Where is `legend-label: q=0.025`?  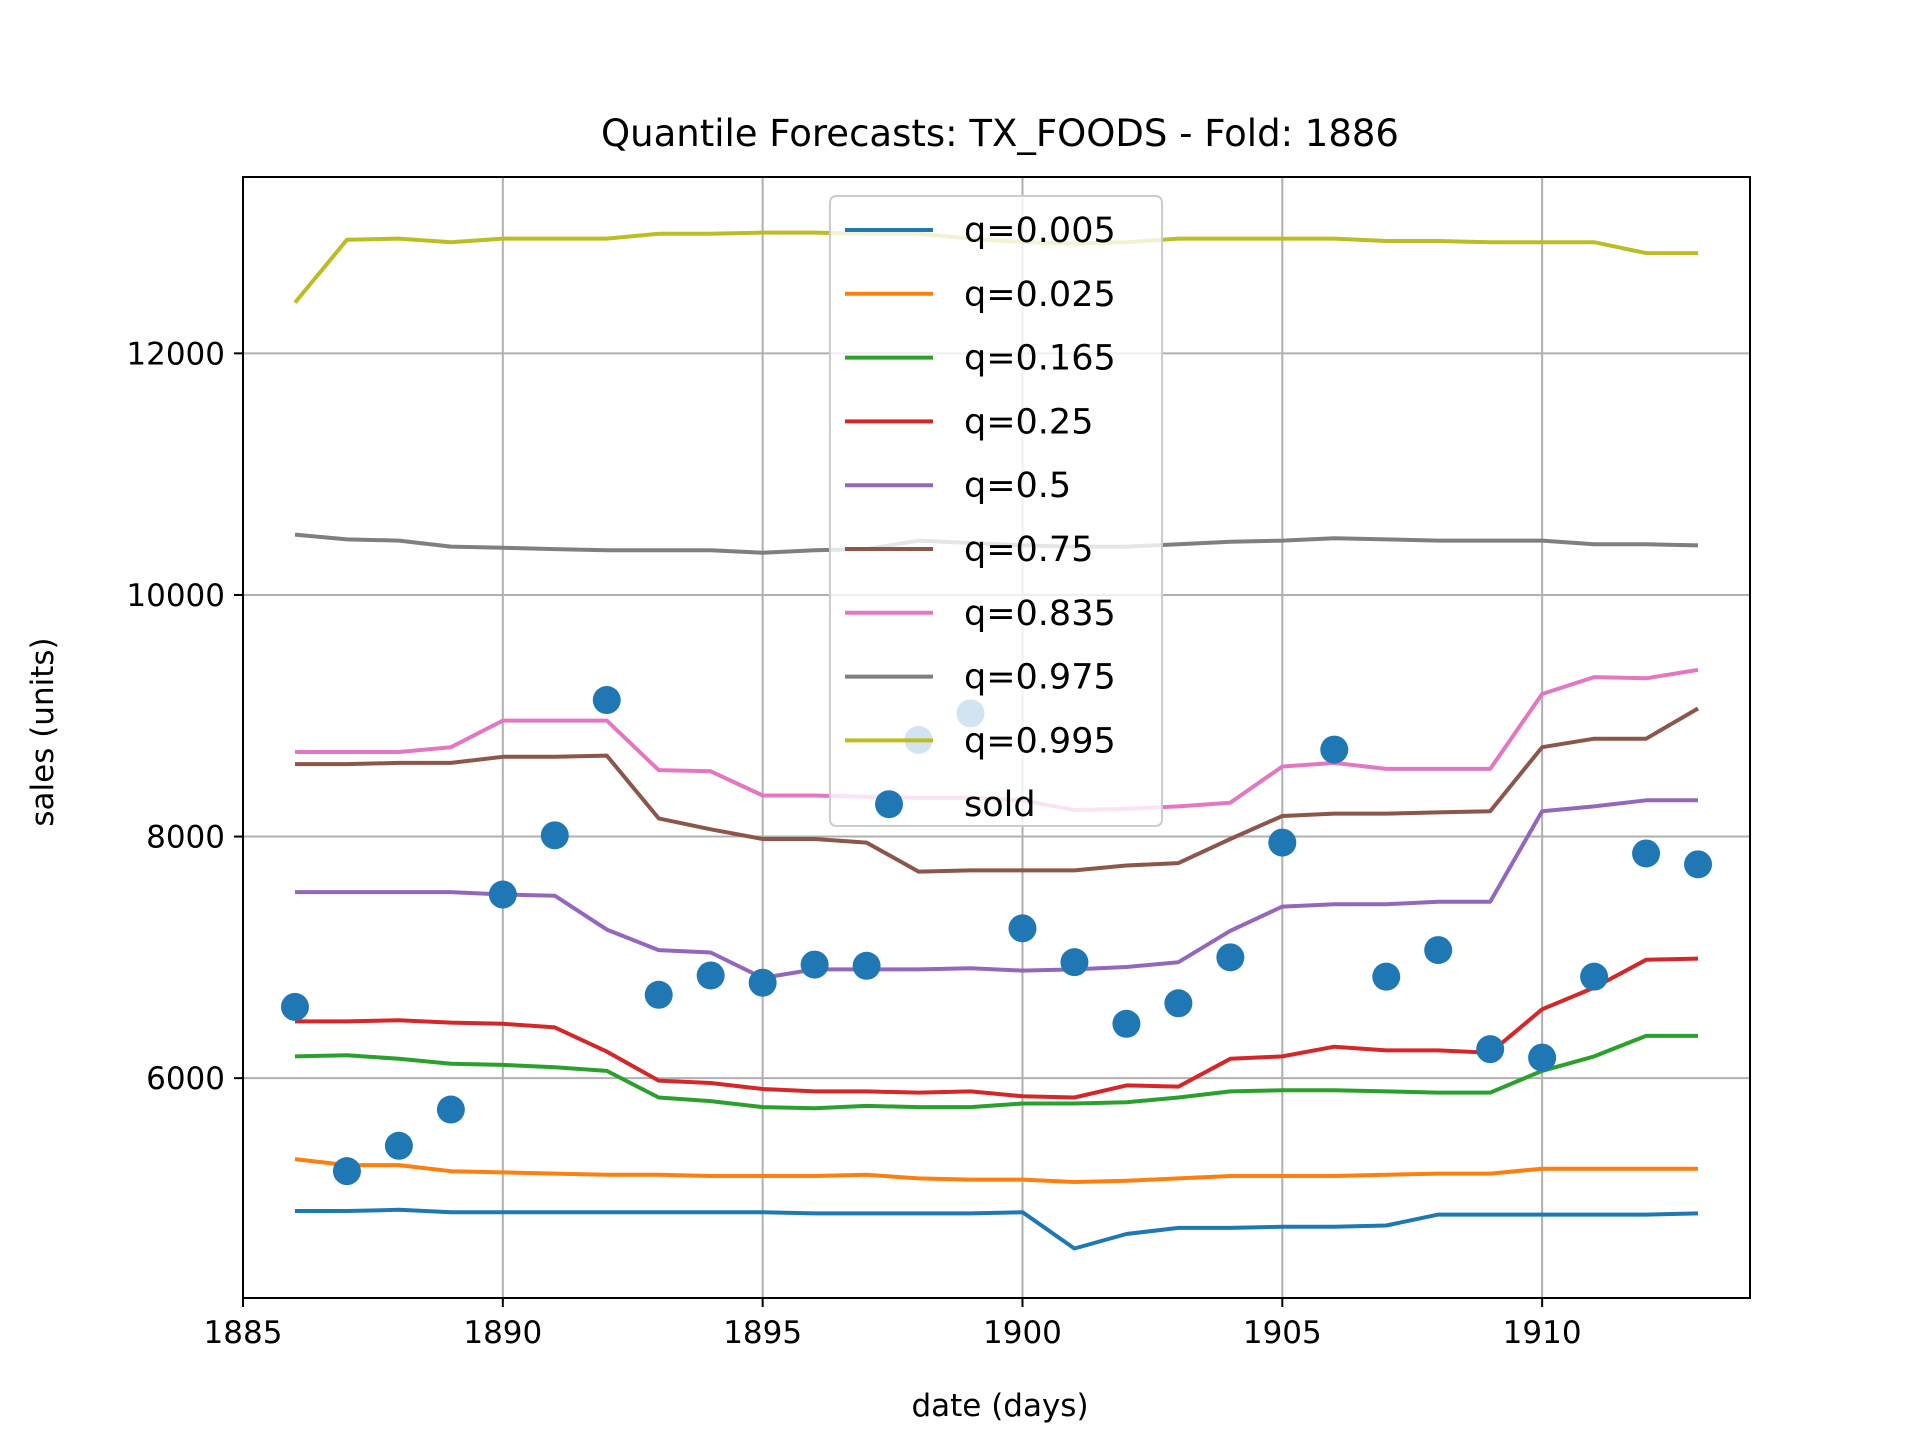 legend-label: q=0.025 is located at coordinates (1040, 295).